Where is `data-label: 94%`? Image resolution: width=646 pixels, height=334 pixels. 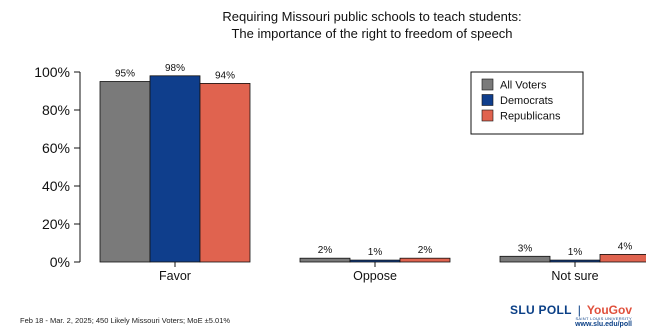
data-label: 94% is located at coordinates (225, 75).